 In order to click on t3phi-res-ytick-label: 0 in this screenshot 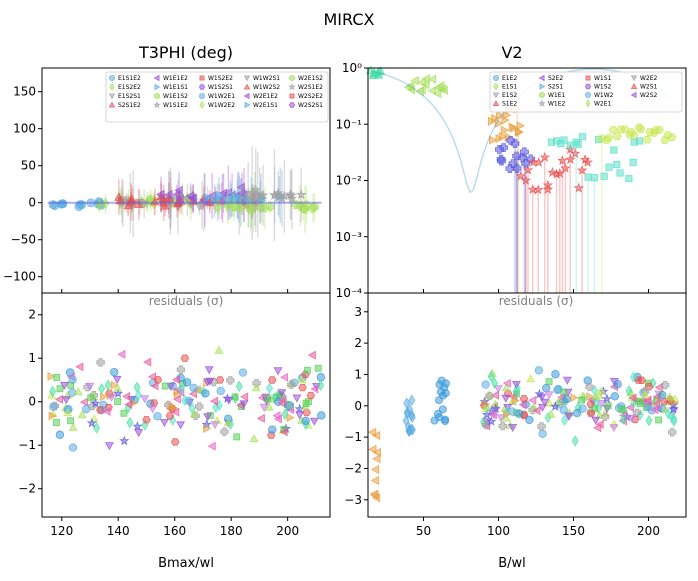, I will do `click(32, 402)`.